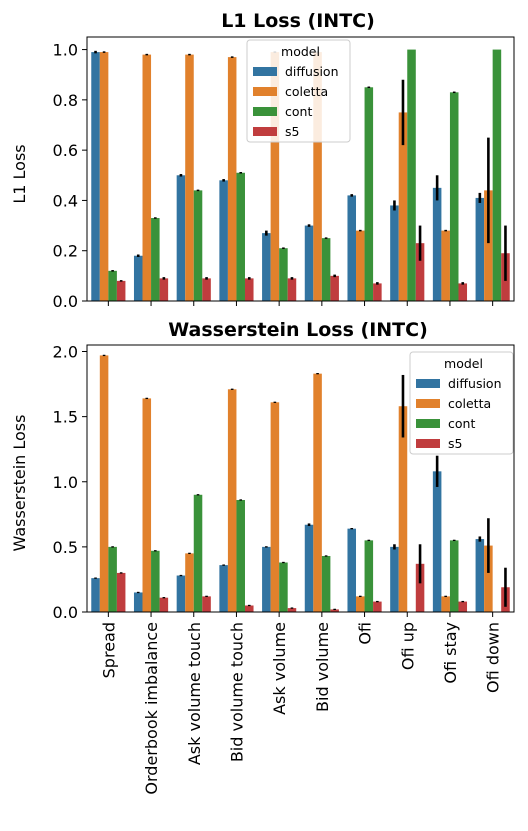  What do you see at coordinates (236, 692) in the screenshot?
I see `x-tick-label: Bid volume touch` at bounding box center [236, 692].